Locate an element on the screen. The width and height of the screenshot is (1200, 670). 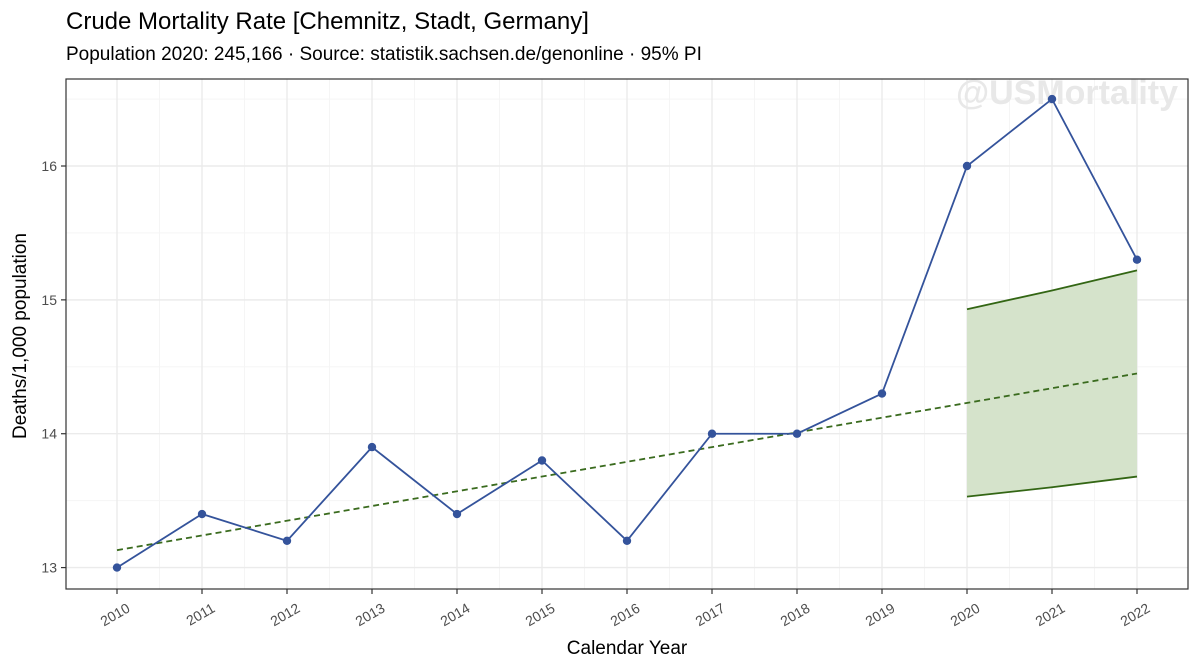
lower-bound-line is located at coordinates (1052, 486).